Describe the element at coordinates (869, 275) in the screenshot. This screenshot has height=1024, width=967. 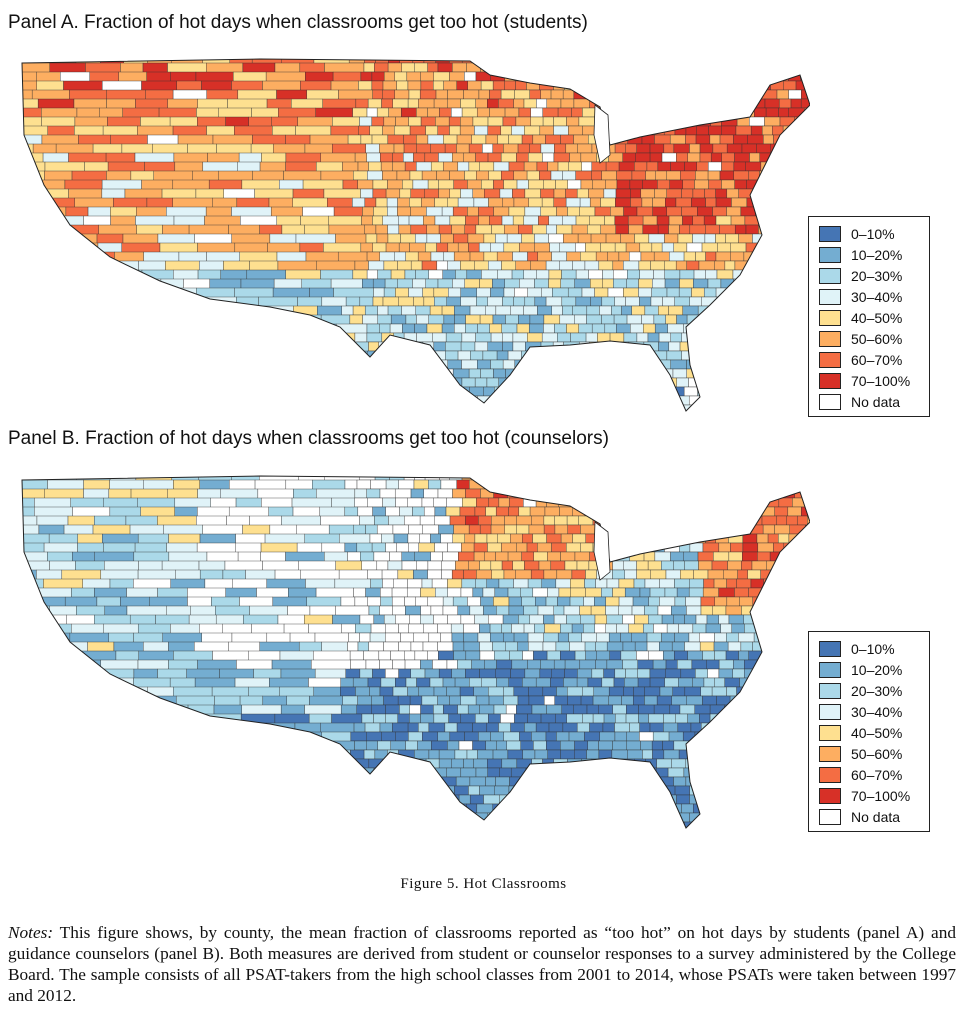
I see `legend-item: 20–30%` at that location.